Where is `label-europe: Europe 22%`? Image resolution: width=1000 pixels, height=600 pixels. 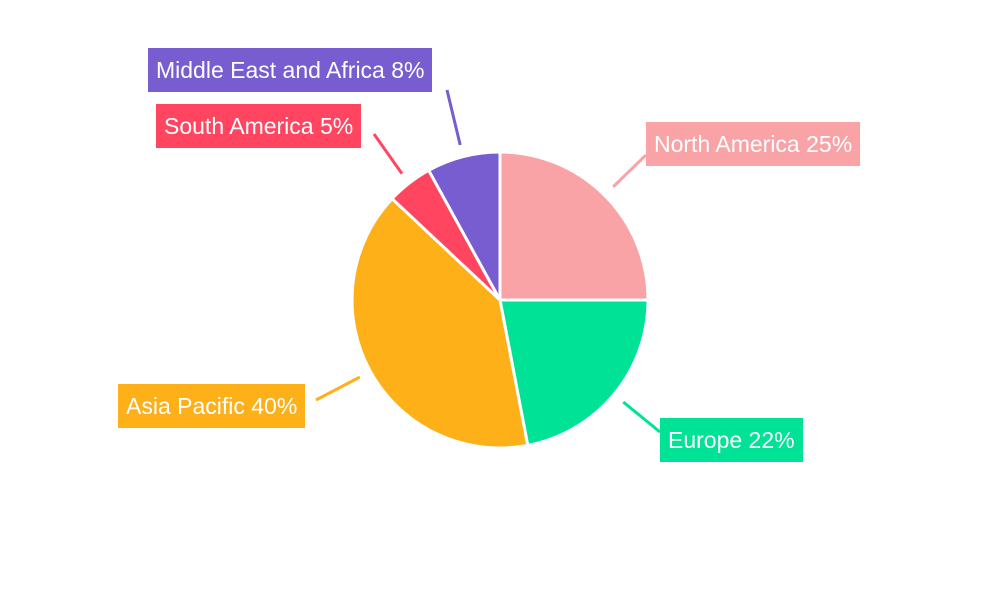
label-europe: Europe 22% is located at coordinates (731, 440).